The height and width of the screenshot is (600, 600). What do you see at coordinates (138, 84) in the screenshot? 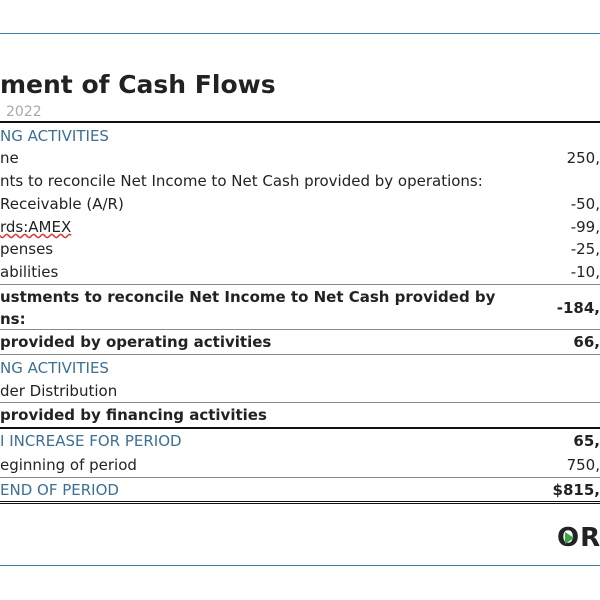
I see `title: ment of Cash Flows` at bounding box center [138, 84].